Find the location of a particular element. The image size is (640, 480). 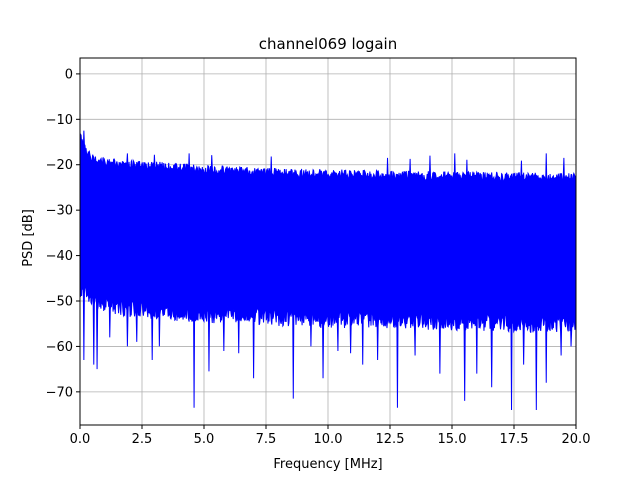

y-axis: 0 −10 −20 −30 −40 −50 −60 −70 is located at coordinates (63, 233).